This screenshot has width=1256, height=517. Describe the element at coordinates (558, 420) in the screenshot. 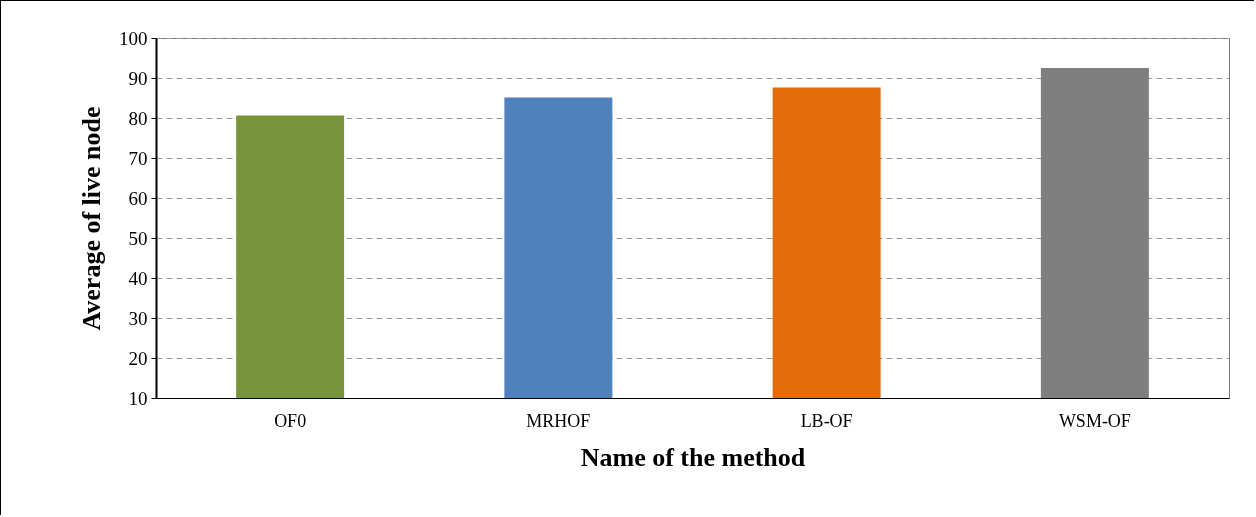

I see `x-tick-label: MRHOF` at that location.